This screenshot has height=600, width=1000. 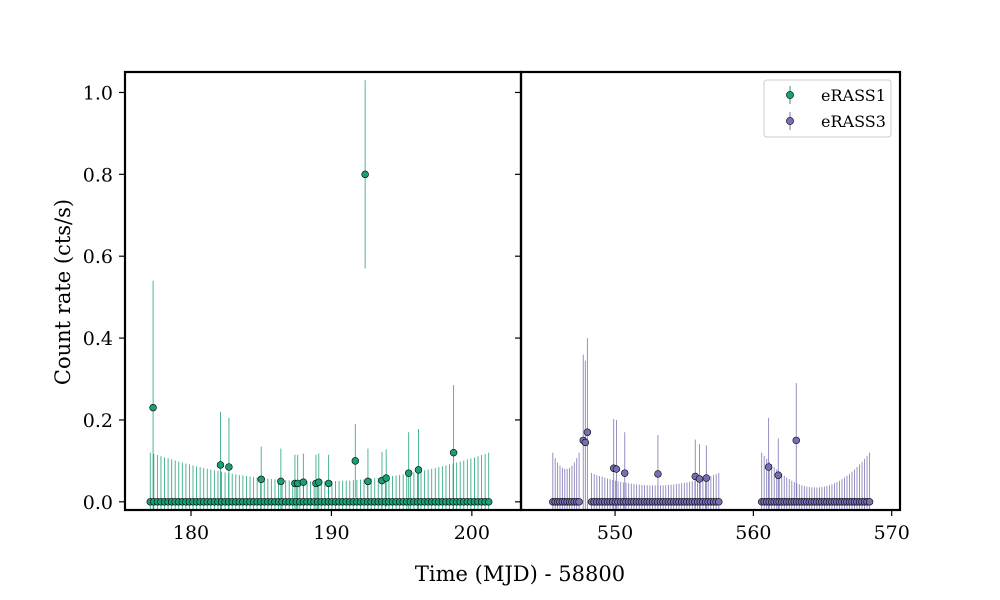 What do you see at coordinates (331, 533) in the screenshot?
I see `x-tick-label: 190` at bounding box center [331, 533].